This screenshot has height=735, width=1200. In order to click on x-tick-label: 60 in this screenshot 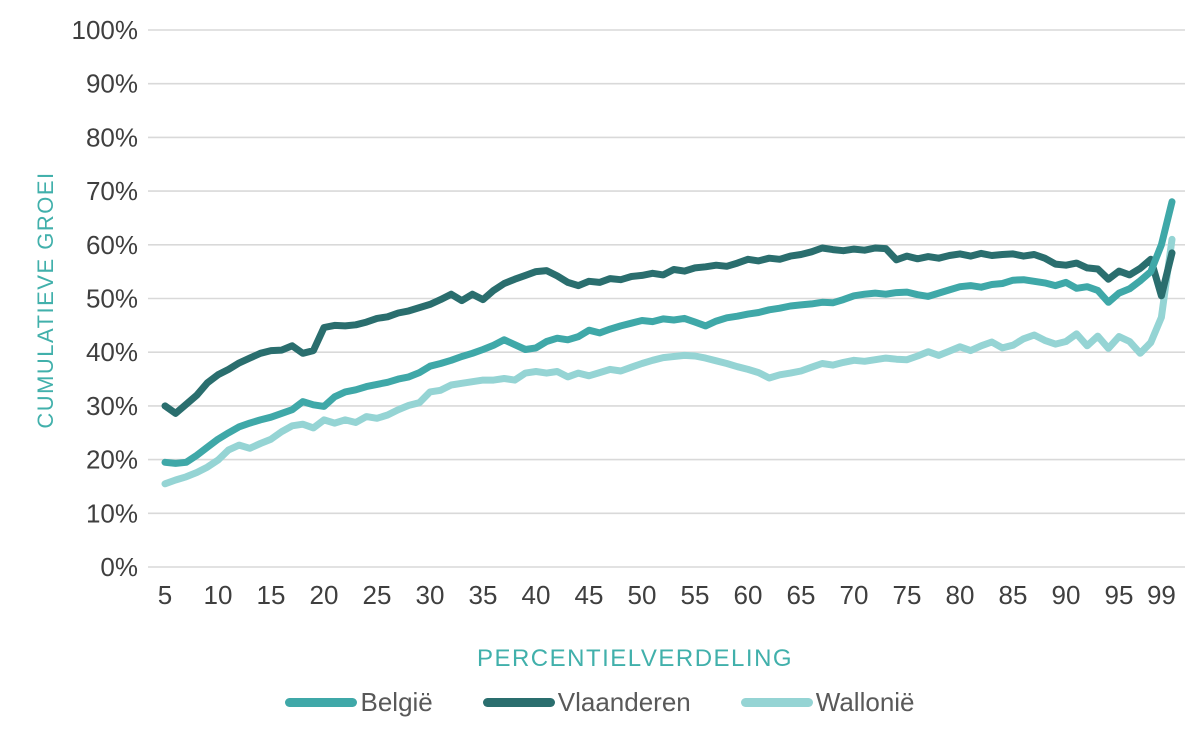, I will do `click(748, 595)`.